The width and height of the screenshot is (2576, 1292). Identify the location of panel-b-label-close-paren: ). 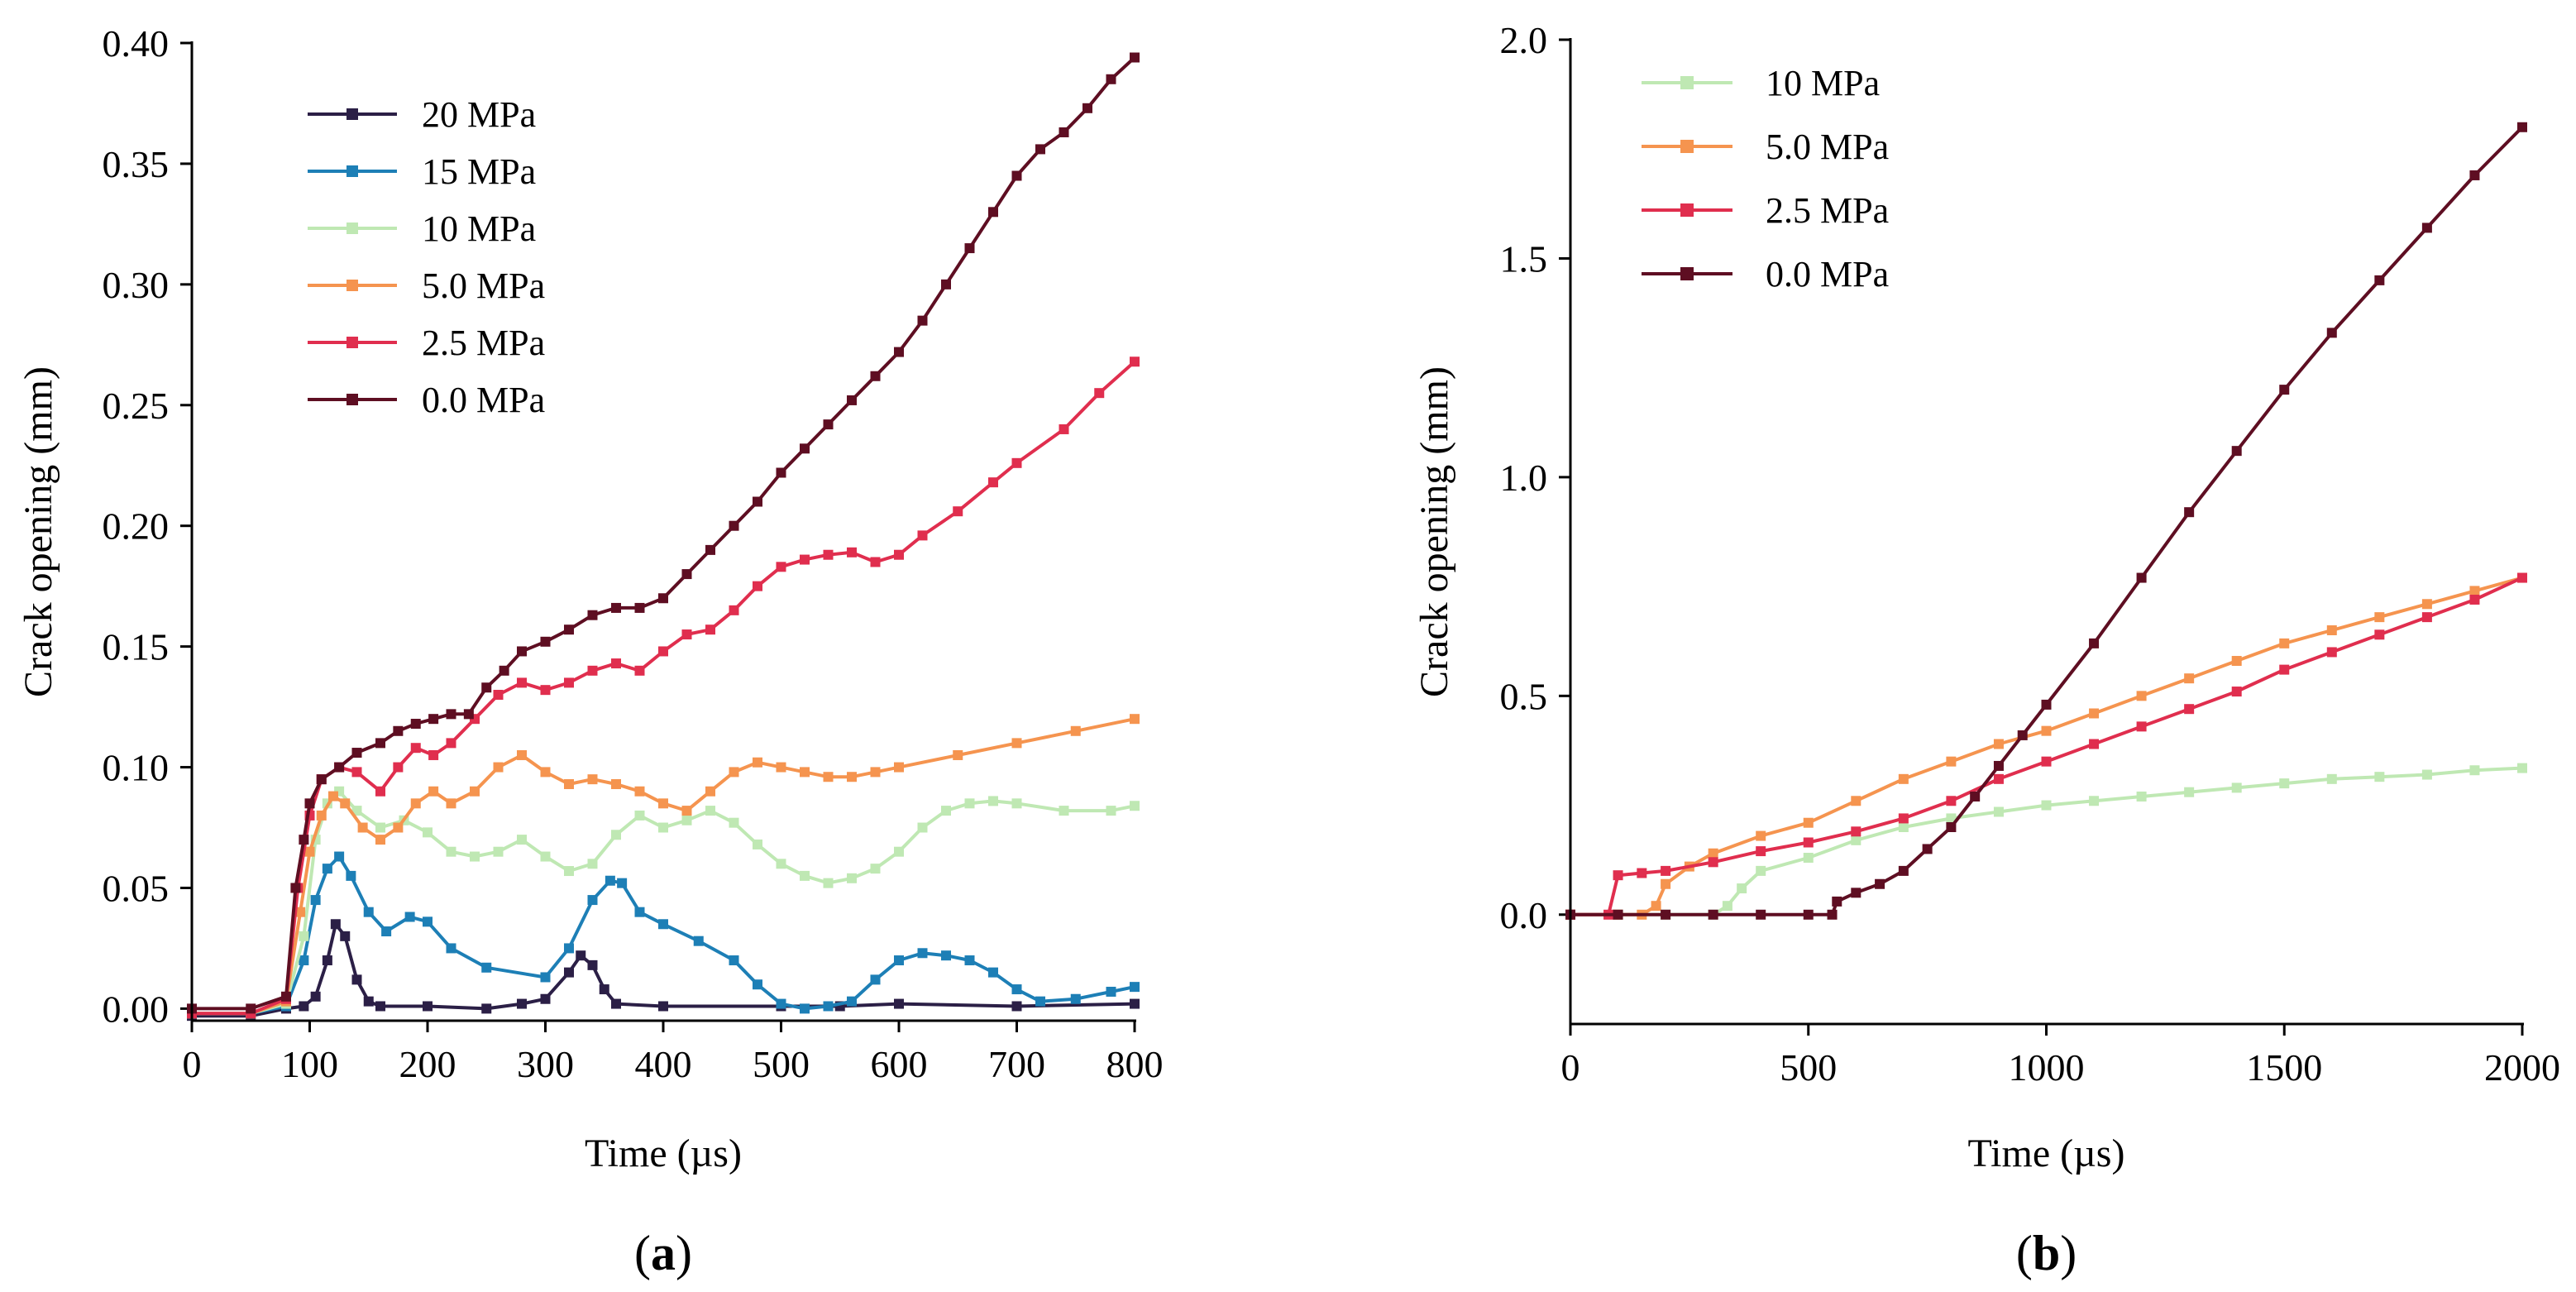
(2068, 1253).